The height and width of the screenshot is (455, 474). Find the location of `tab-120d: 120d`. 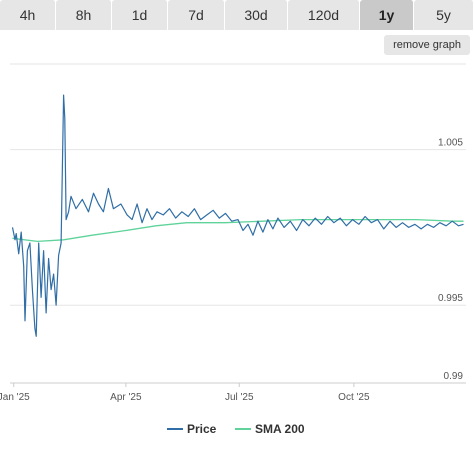

tab-120d: 120d is located at coordinates (324, 15).